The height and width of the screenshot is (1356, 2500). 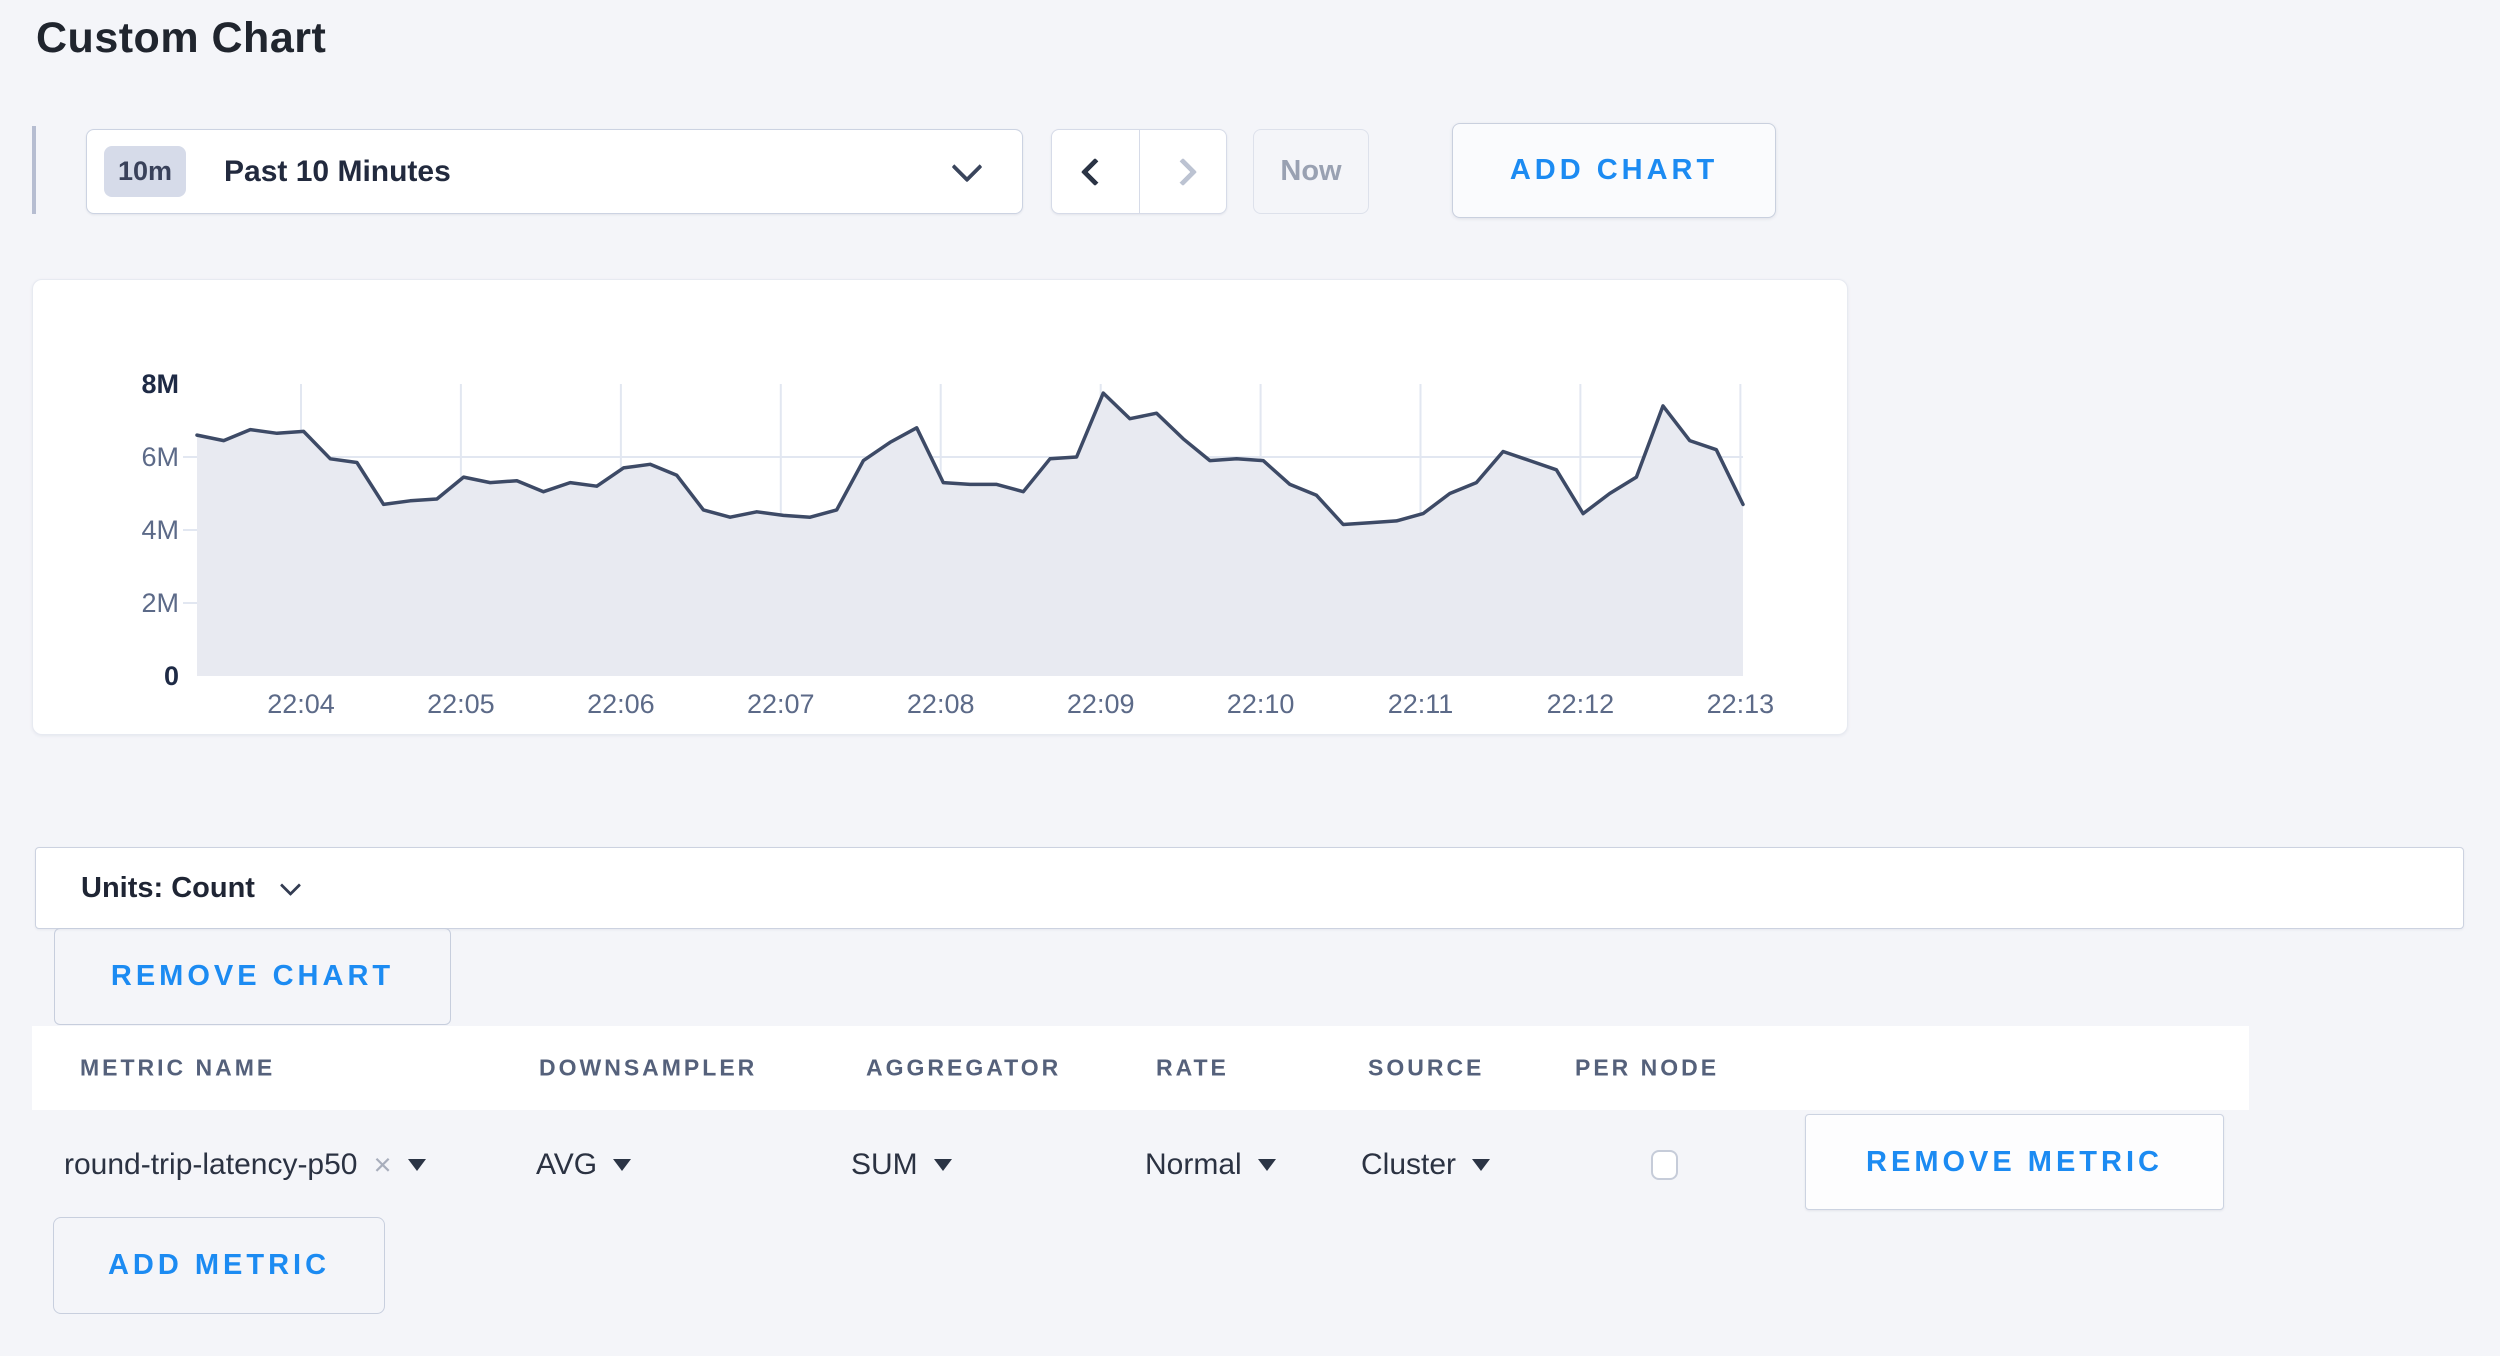 I want to click on svg-text: 22:12, so click(x=1581, y=704).